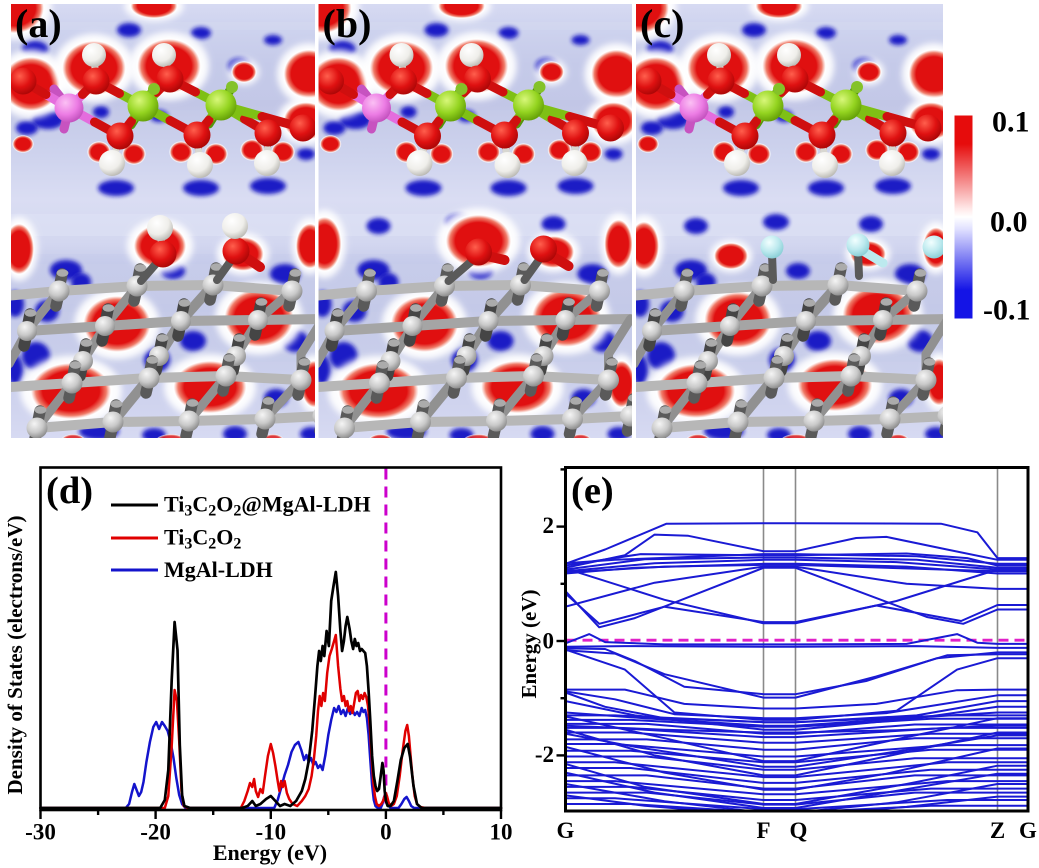 Image resolution: width=1039 pixels, height=868 pixels. What do you see at coordinates (38, 23) in the screenshot?
I see `svg-text: (a)` at bounding box center [38, 23].